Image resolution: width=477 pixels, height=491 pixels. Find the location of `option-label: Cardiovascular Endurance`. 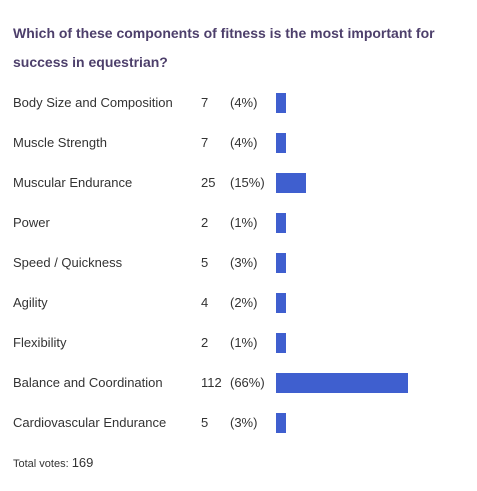

option-label: Cardiovascular Endurance is located at coordinates (90, 422).